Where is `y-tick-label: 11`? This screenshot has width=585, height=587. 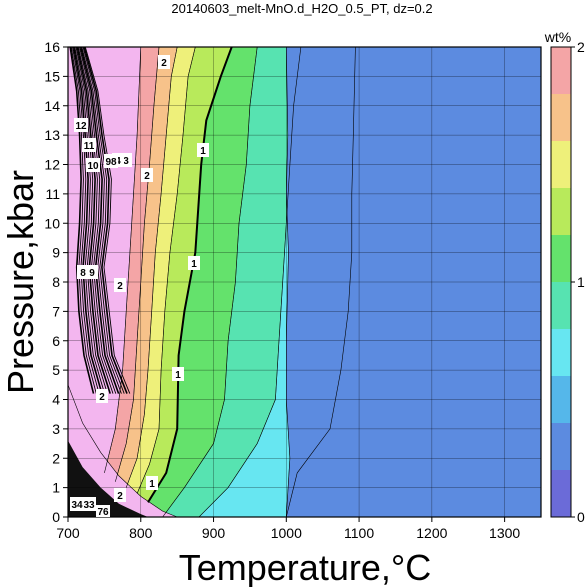 y-tick-label: 11 is located at coordinates (52, 194).